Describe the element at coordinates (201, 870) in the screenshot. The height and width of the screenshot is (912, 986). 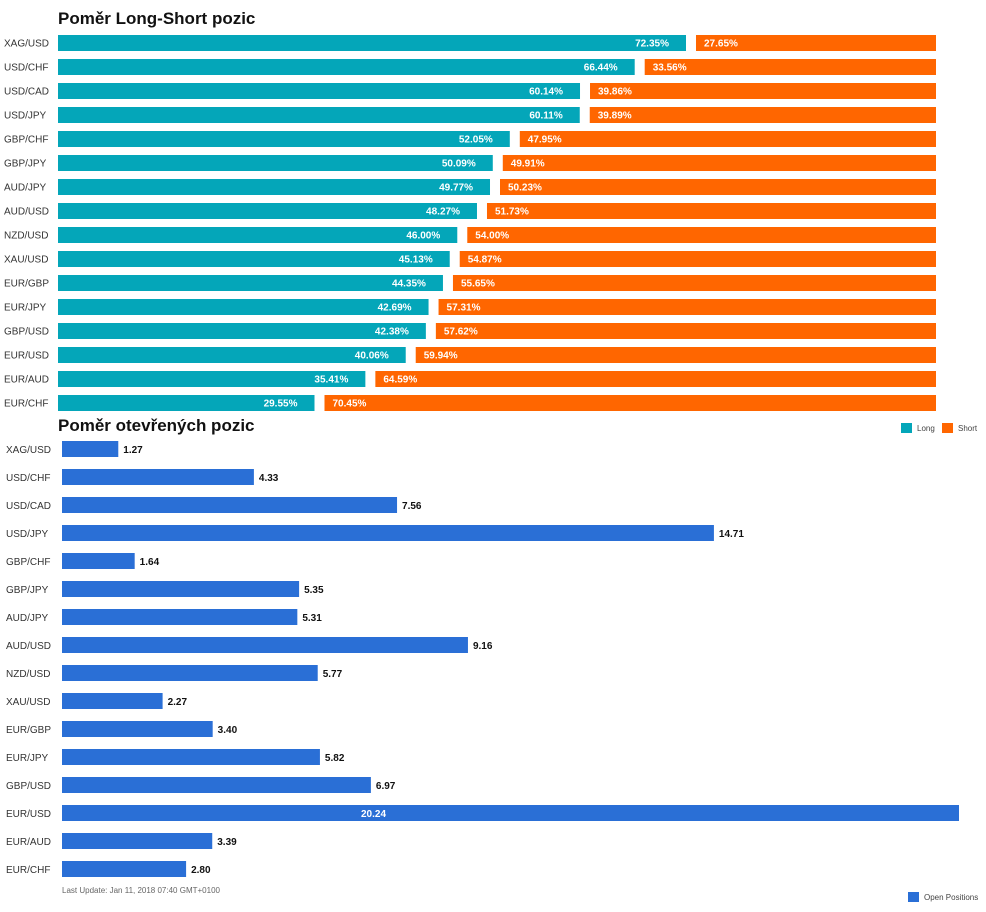
I see `open-positions-value-label-eur-chf: 2.80` at that location.